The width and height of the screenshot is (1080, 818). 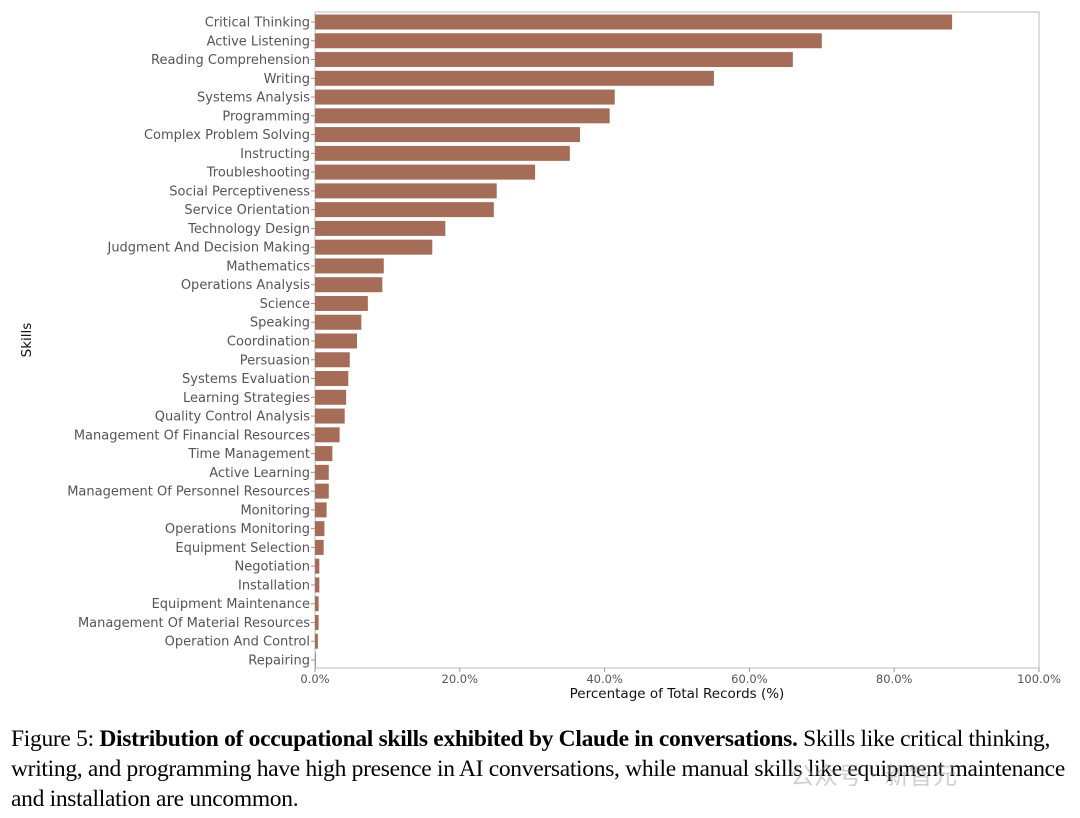 I want to click on y-tick-label: Systems Analysis, so click(x=253, y=98).